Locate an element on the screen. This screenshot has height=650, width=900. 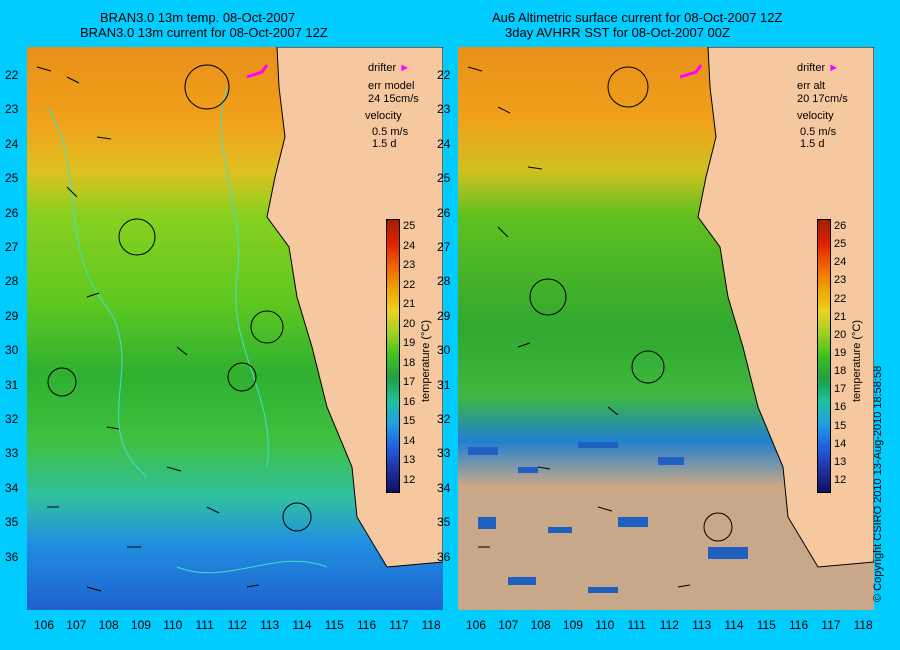
right-legend-time: 1.5 d is located at coordinates (812, 144).